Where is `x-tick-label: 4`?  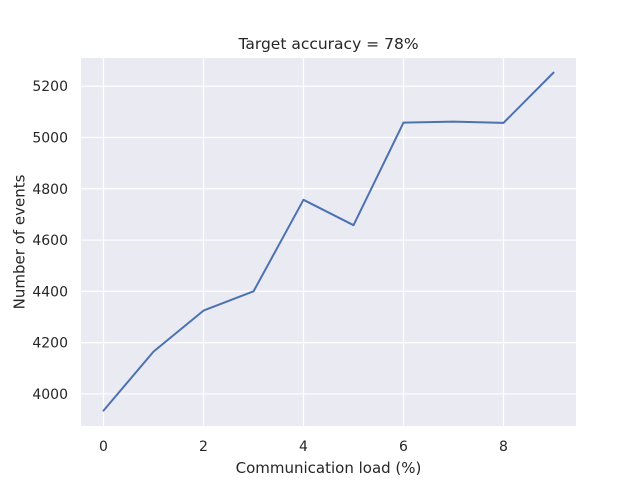
x-tick-label: 4 is located at coordinates (303, 447).